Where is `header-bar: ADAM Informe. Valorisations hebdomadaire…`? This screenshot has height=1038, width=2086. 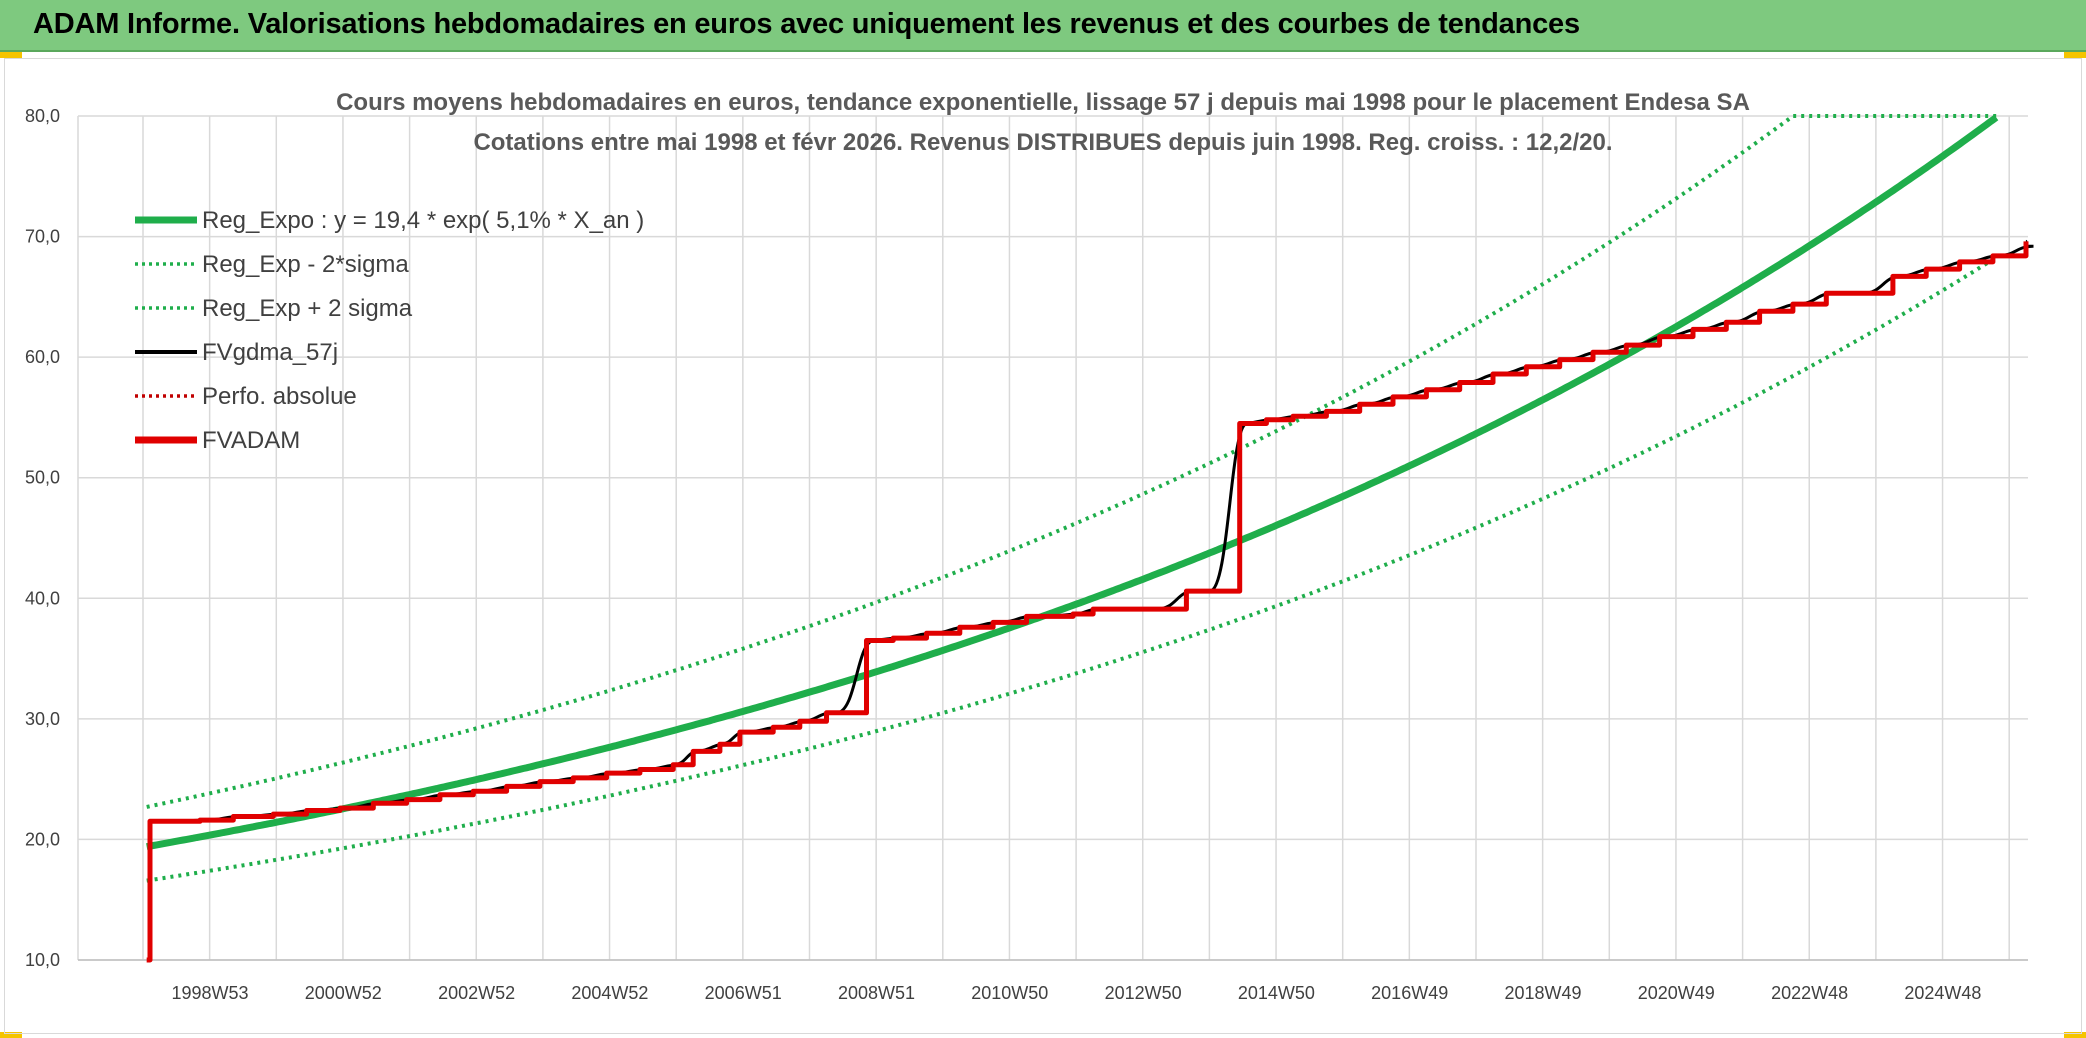
header-bar: ADAM Informe. Valorisations hebdomadaire… is located at coordinates (1043, 26).